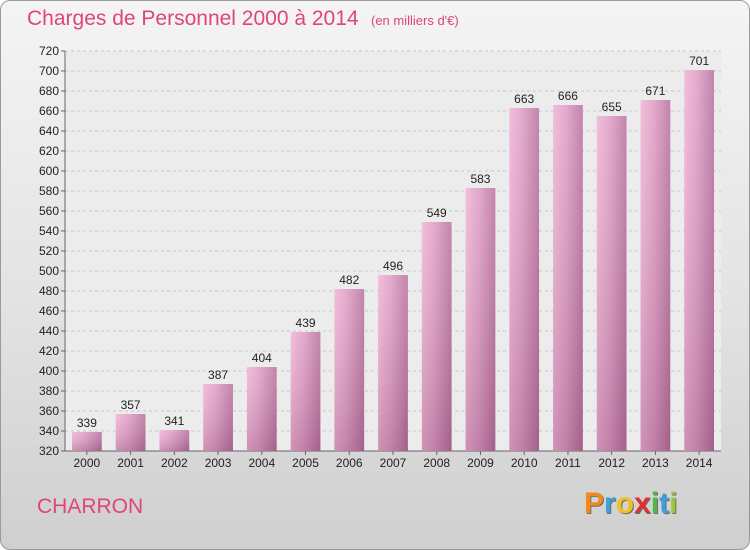  I want to click on data-label: 655, so click(612, 107).